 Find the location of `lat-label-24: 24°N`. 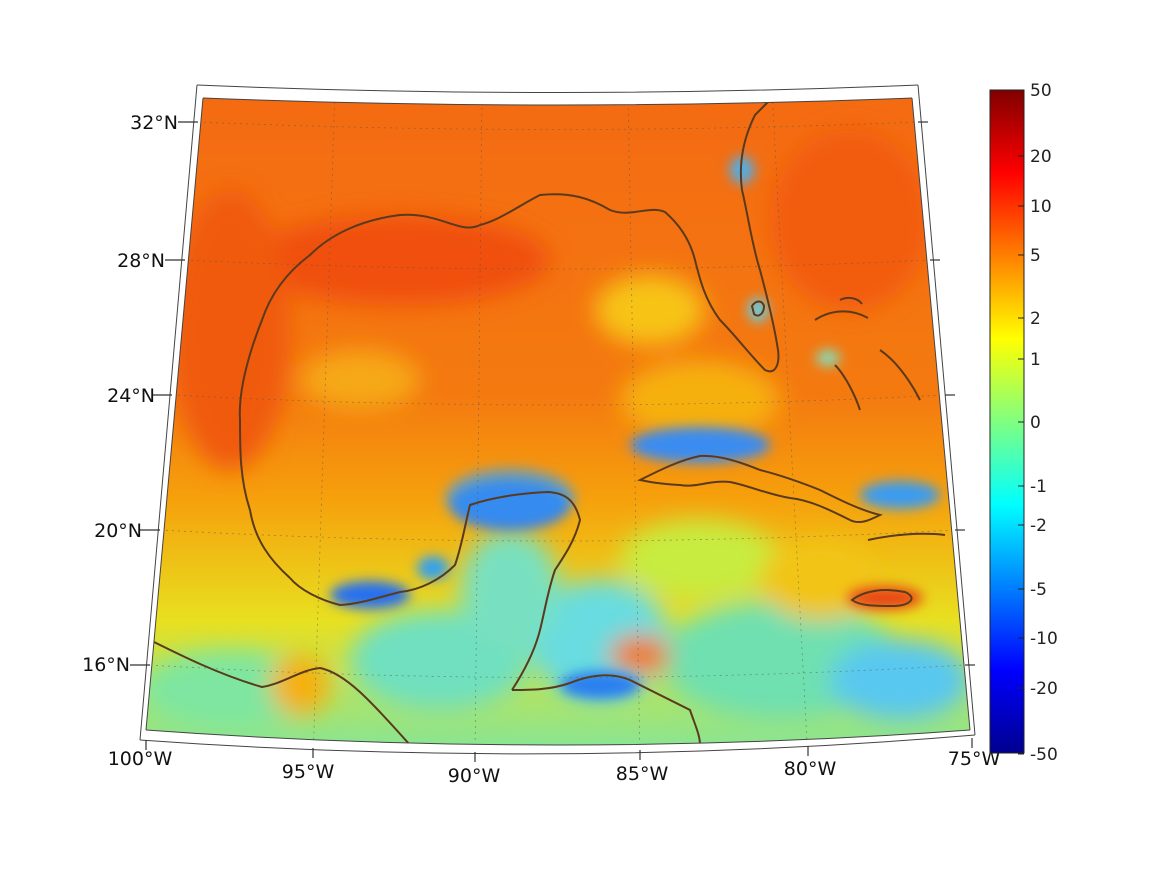

lat-label-24: 24°N is located at coordinates (131, 396).